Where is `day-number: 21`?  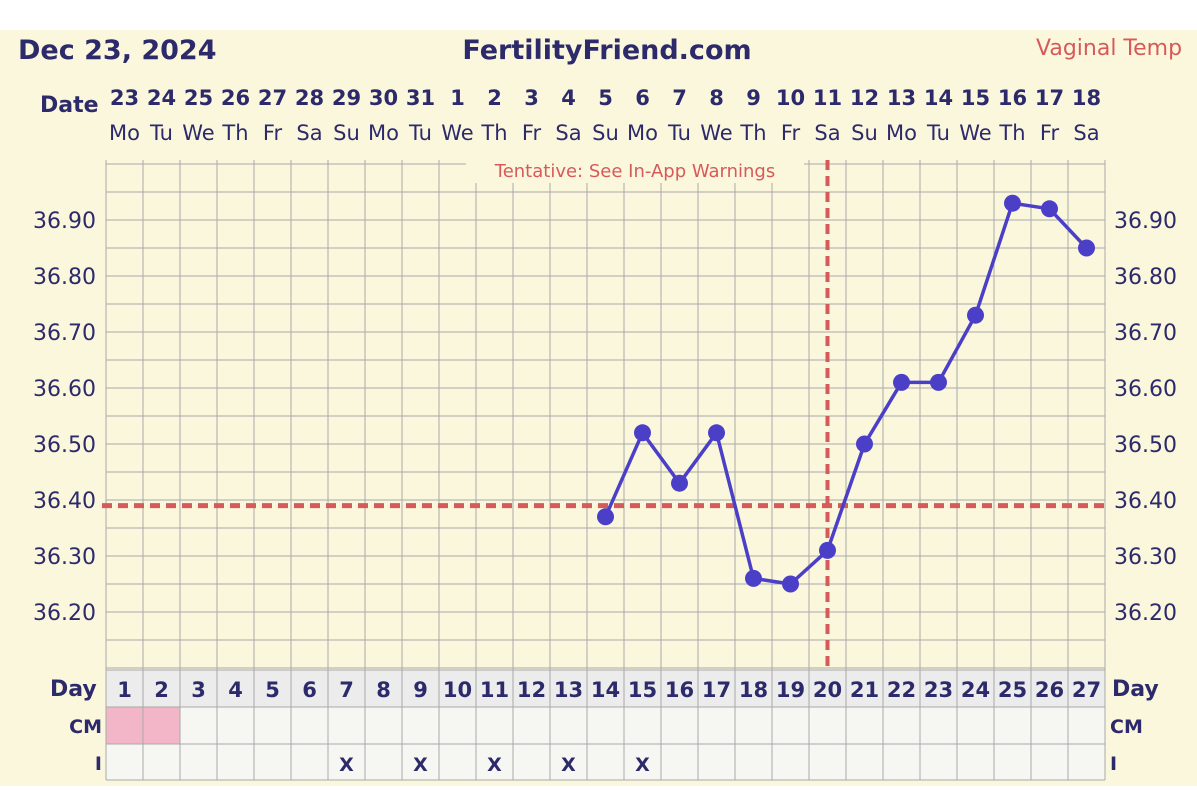 day-number: 21 is located at coordinates (864, 690).